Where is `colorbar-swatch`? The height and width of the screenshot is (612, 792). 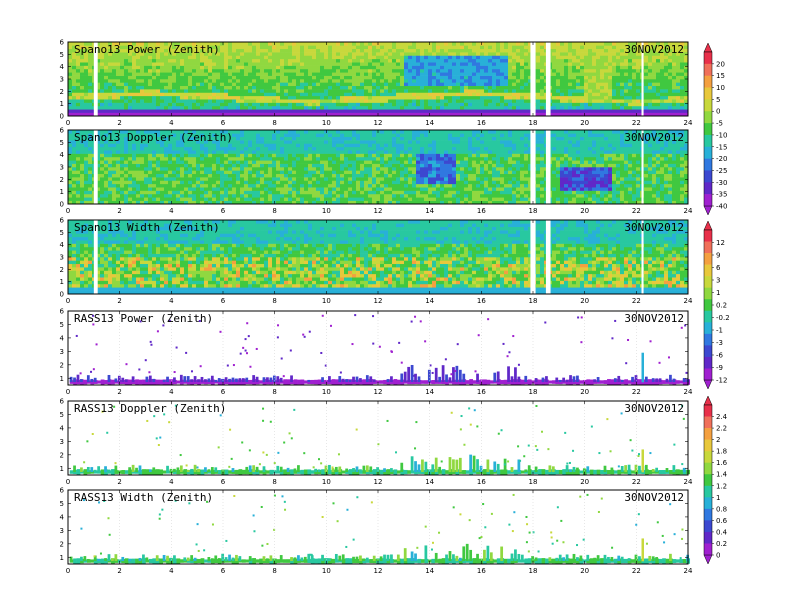 colorbar-swatch is located at coordinates (708, 152).